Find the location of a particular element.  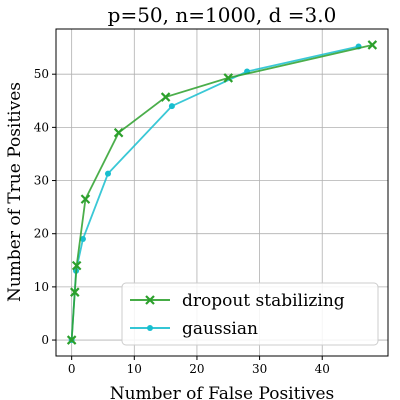

legend: dropout stabilizing gaussian is located at coordinates (250, 314).